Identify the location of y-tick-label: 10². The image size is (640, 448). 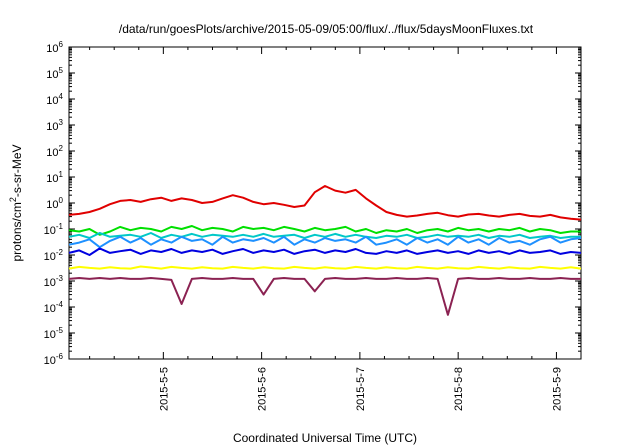
(54, 151).